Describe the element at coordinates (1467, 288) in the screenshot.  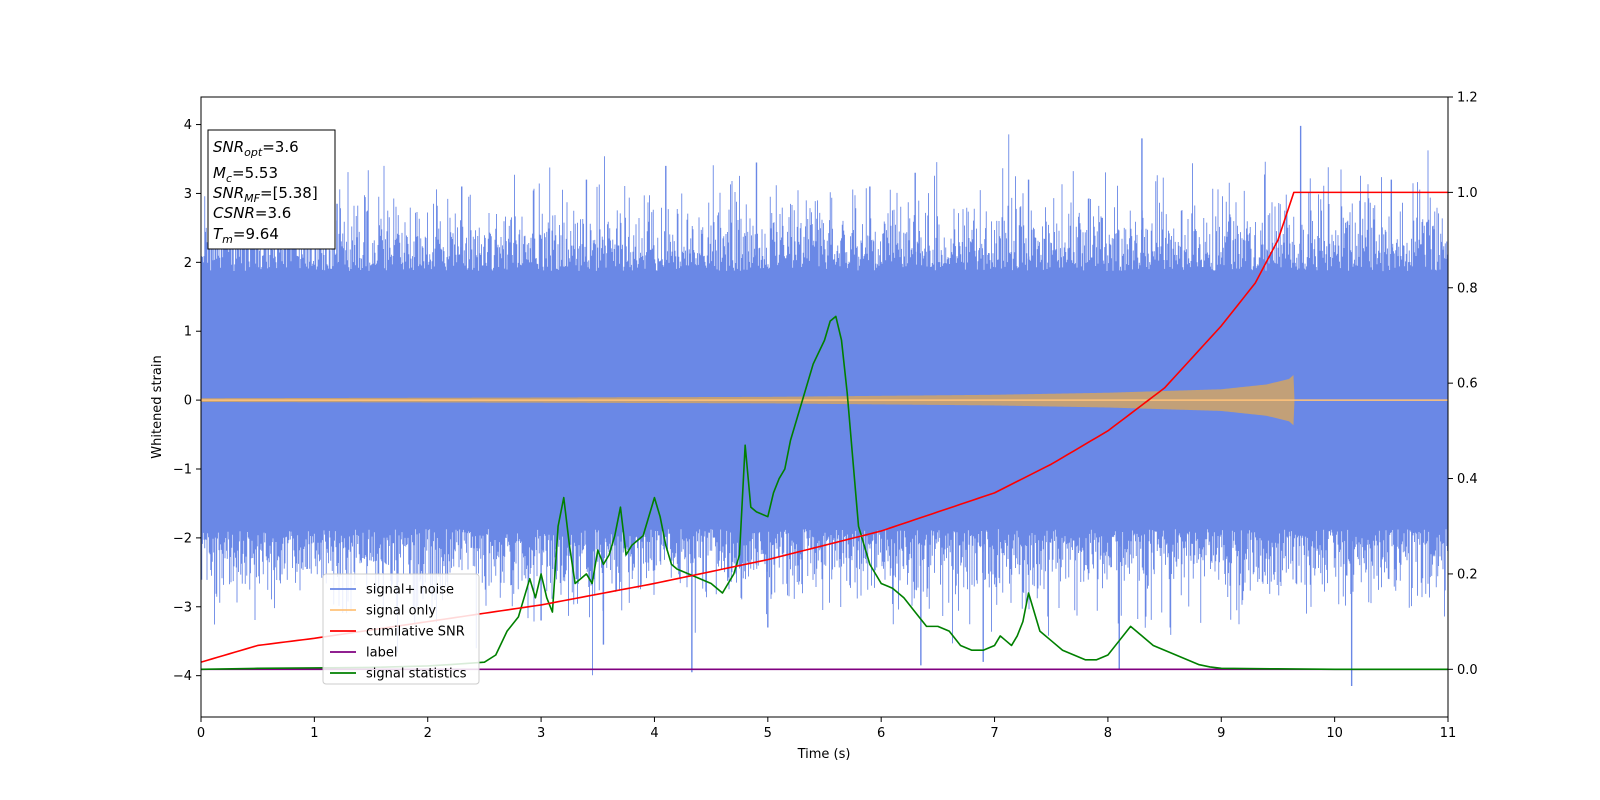
I see `y-right-tick-label: 0.8` at that location.